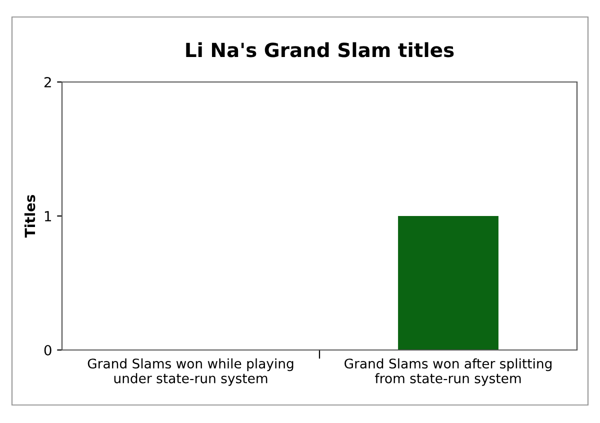 The width and height of the screenshot is (600, 423). What do you see at coordinates (320, 50) in the screenshot?
I see `chart-title: Li Na's Grand Slam titles` at bounding box center [320, 50].